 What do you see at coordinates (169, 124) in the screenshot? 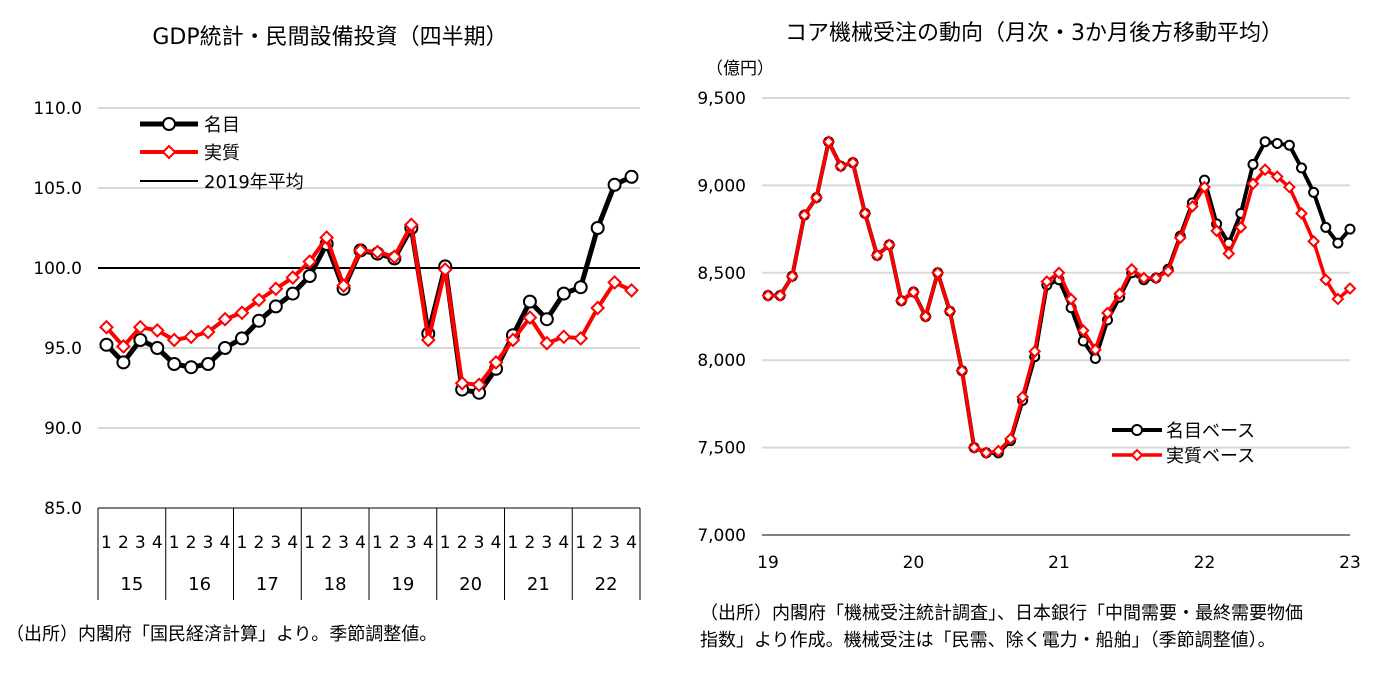
I see `legend-nominal-marker` at bounding box center [169, 124].